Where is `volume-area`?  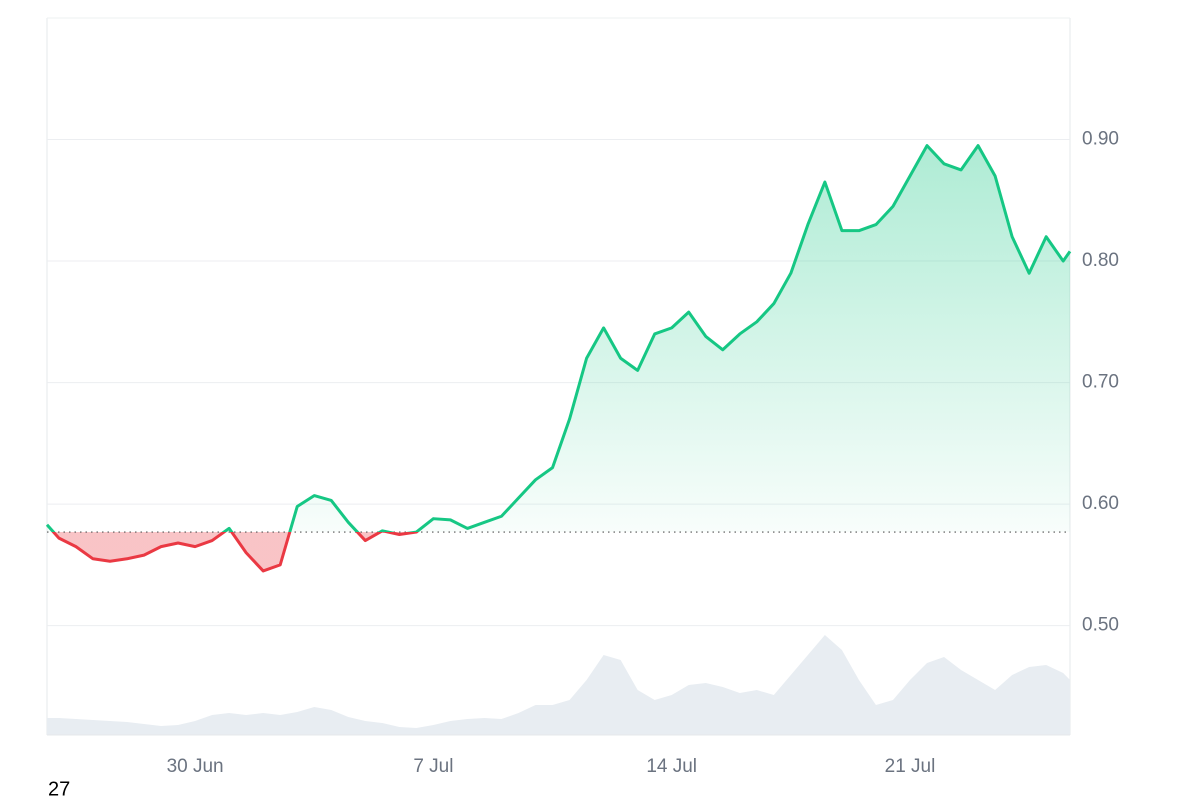 volume-area is located at coordinates (558, 685).